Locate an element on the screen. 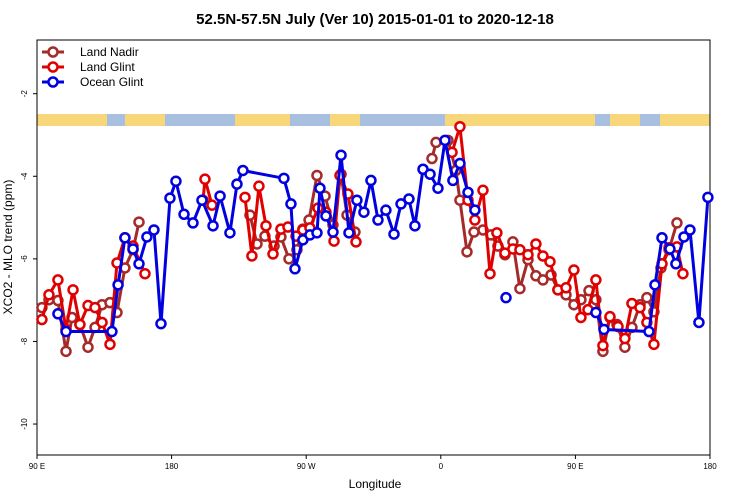 This screenshot has height=500, width=750. x-tick-label: 90 E is located at coordinates (37, 466).